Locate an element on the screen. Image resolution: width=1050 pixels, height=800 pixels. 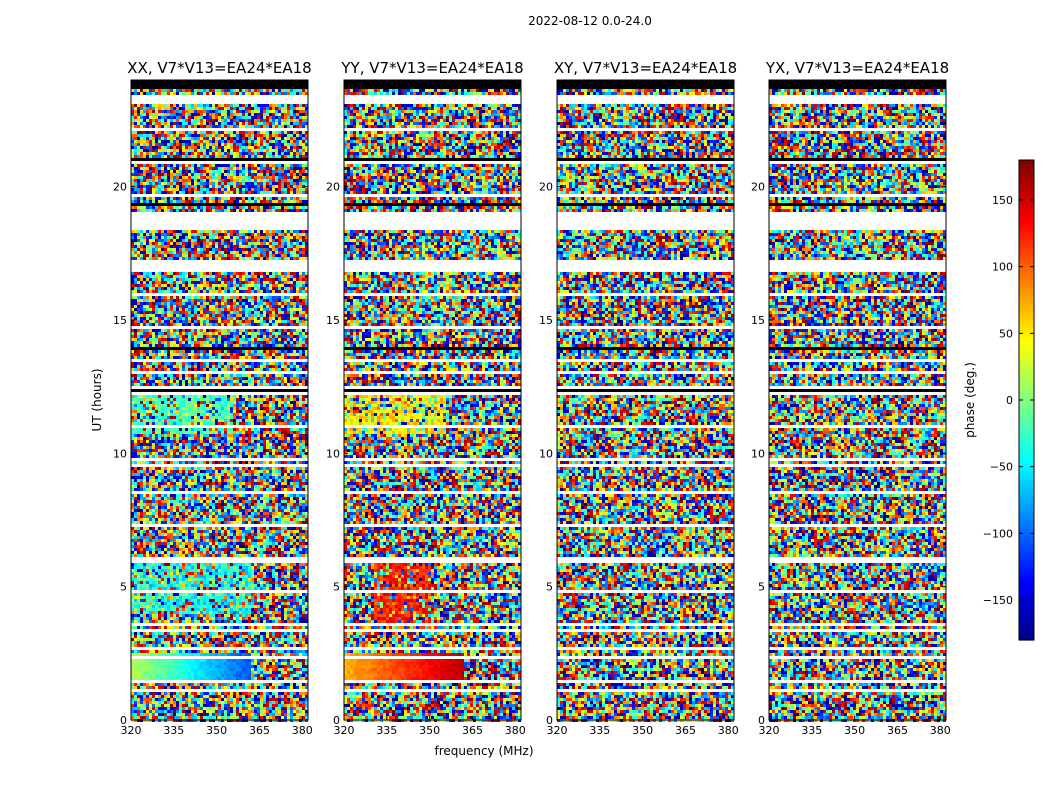
y-axis-label: UT (hours) is located at coordinates (97, 399).